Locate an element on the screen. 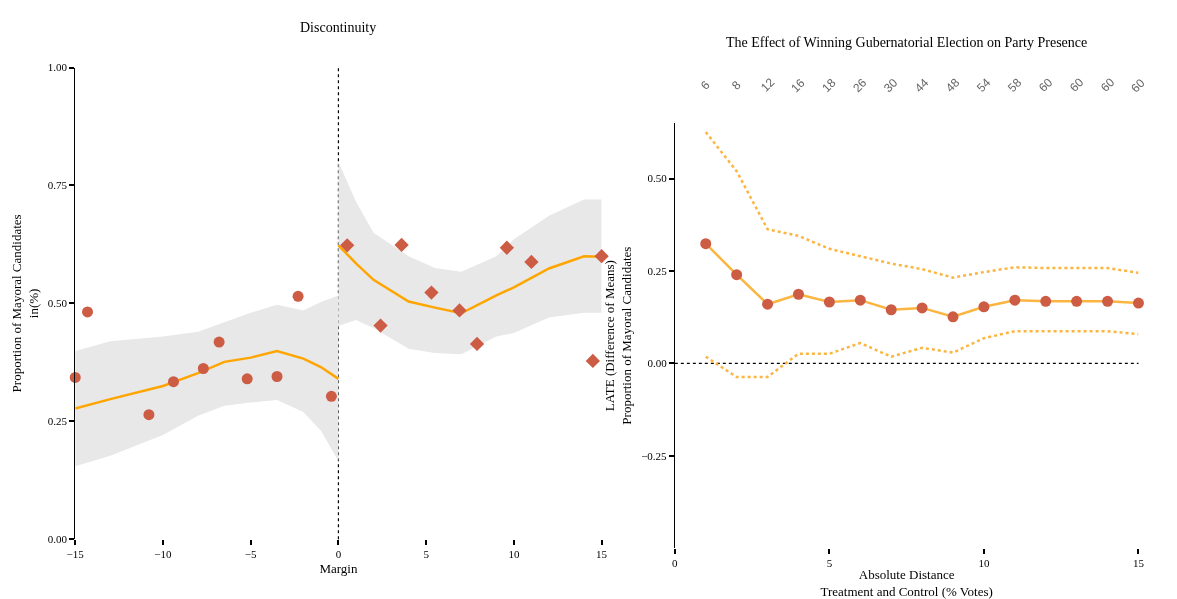 The height and width of the screenshot is (599, 1177). text: 8 is located at coordinates (736, 85).